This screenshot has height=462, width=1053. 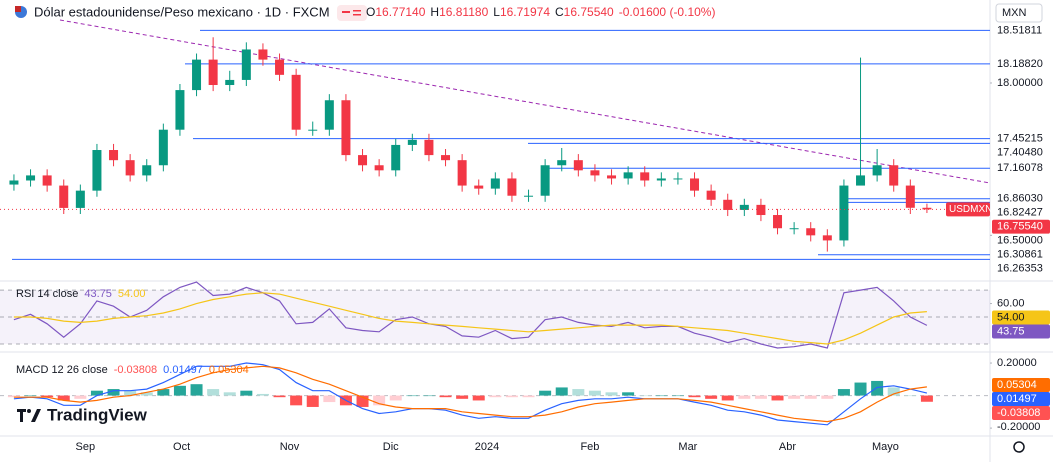 What do you see at coordinates (525, 12) in the screenshot?
I see `ohlc-value: 16.71974` at bounding box center [525, 12].